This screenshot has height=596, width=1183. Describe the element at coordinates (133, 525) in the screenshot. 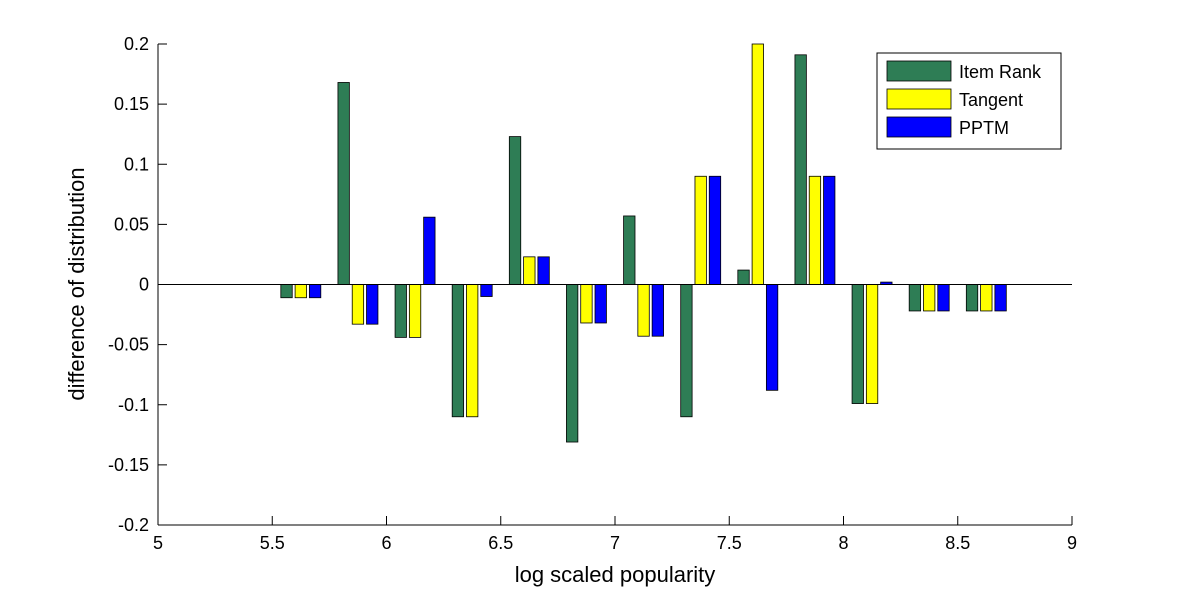

I see `y-tick-label: -0.2` at that location.